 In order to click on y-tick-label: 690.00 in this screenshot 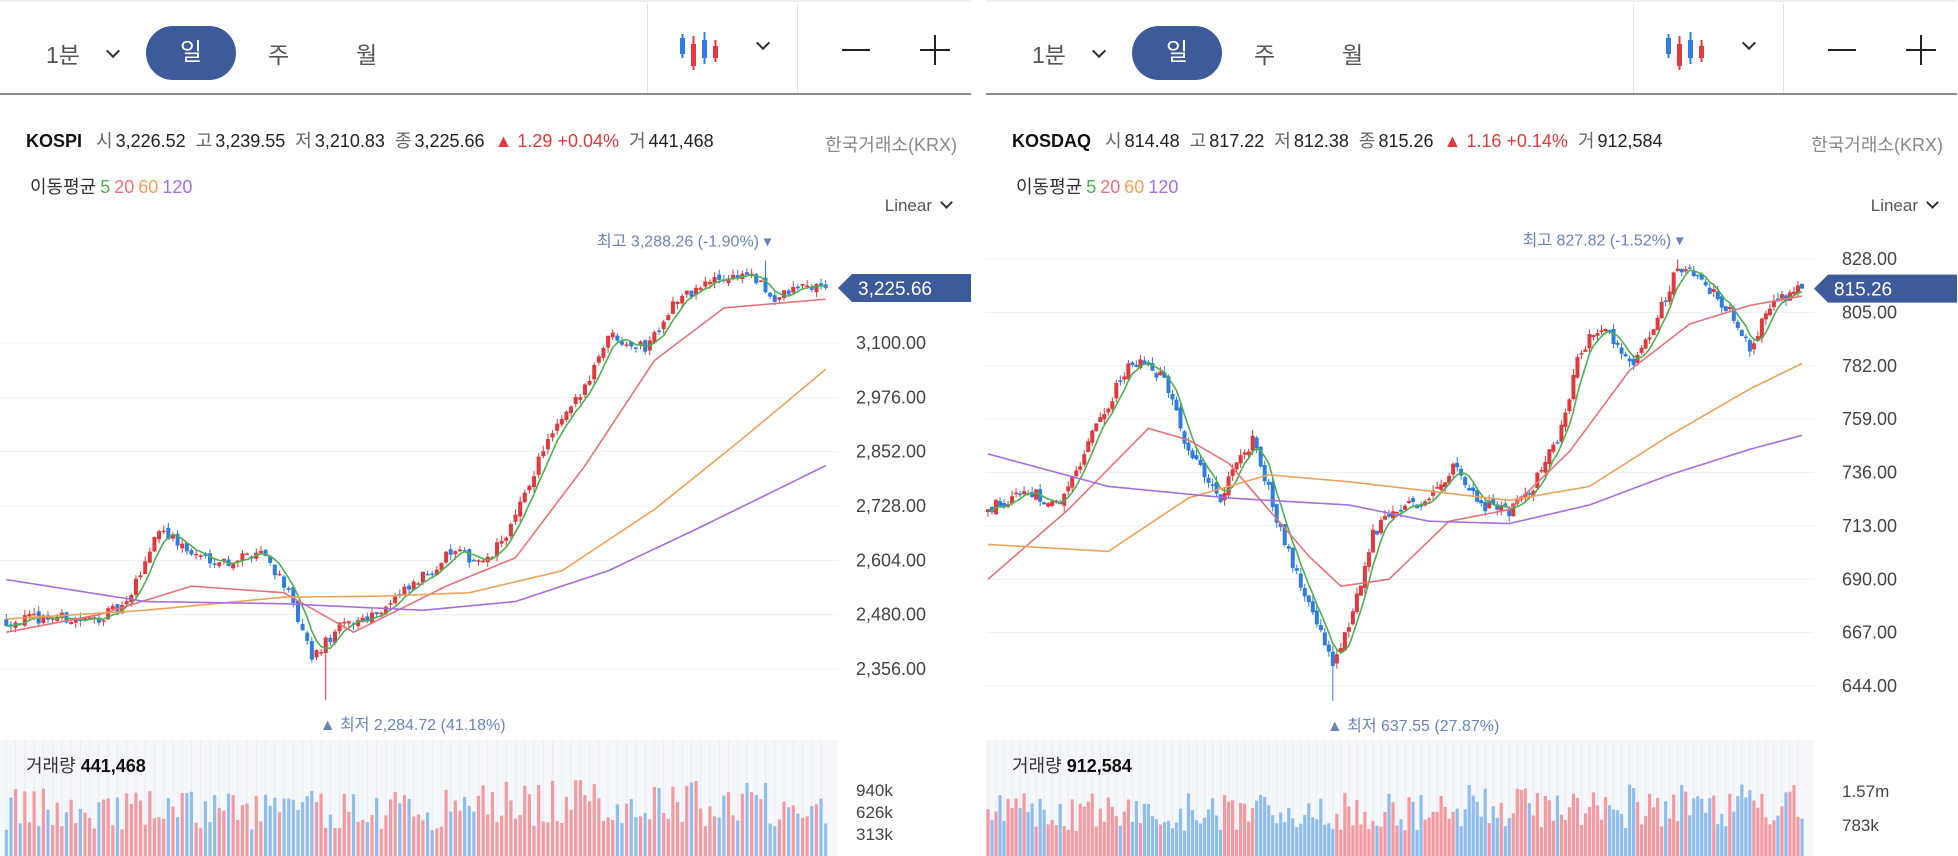, I will do `click(1869, 579)`.